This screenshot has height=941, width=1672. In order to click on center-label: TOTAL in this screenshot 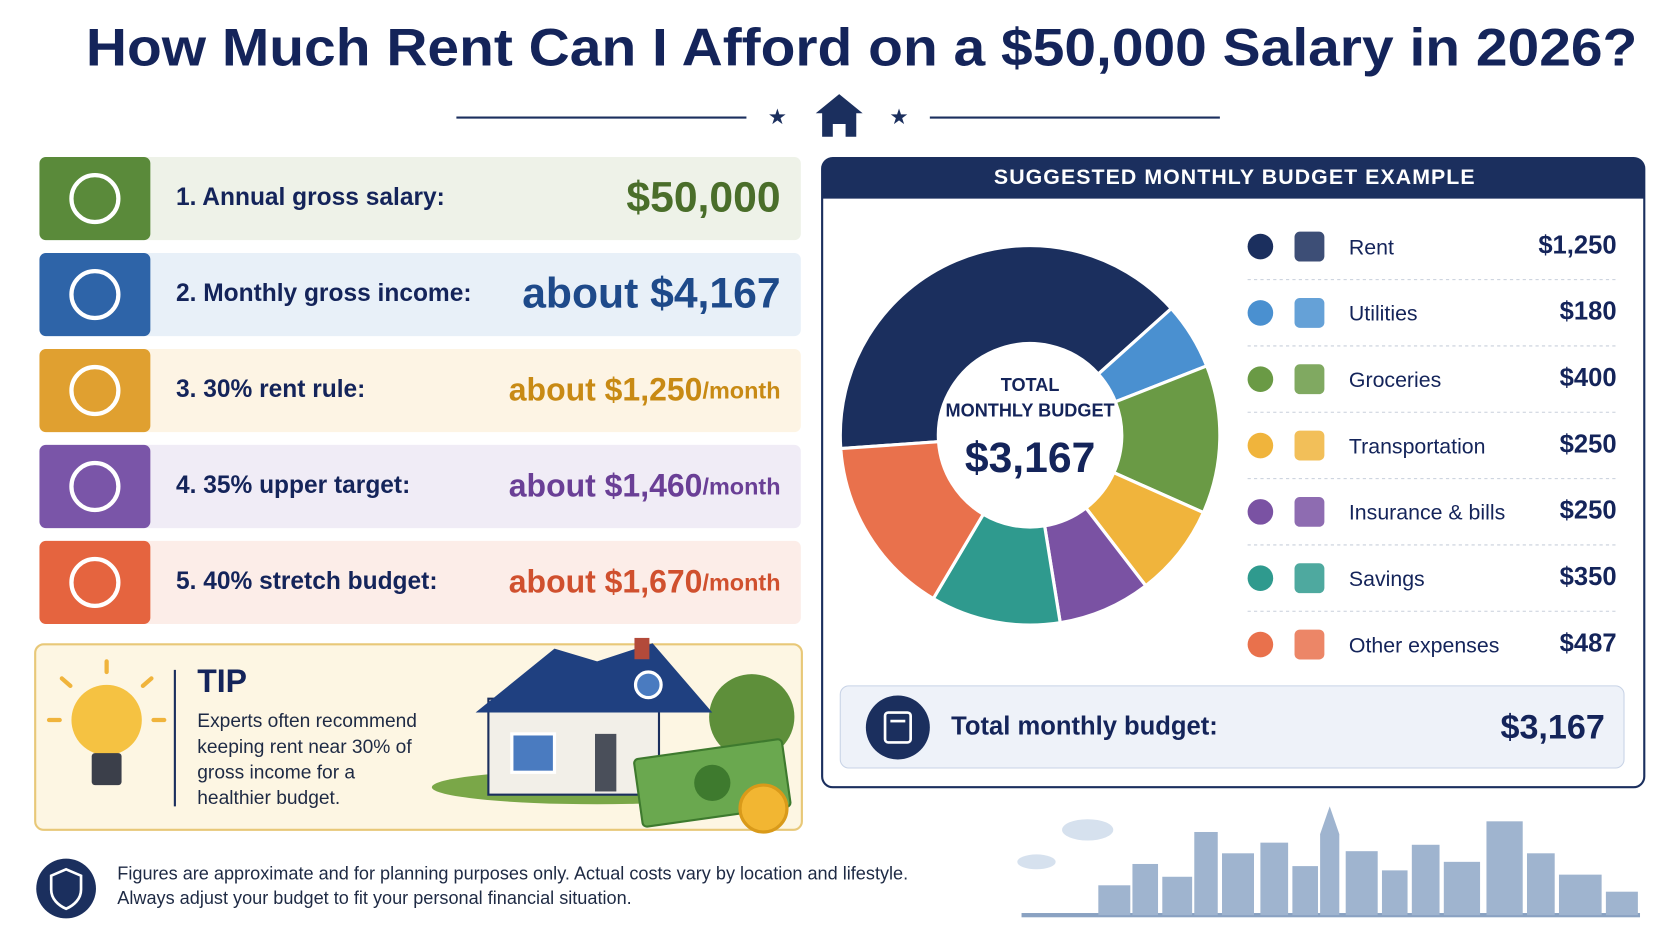, I will do `click(1030, 385)`.